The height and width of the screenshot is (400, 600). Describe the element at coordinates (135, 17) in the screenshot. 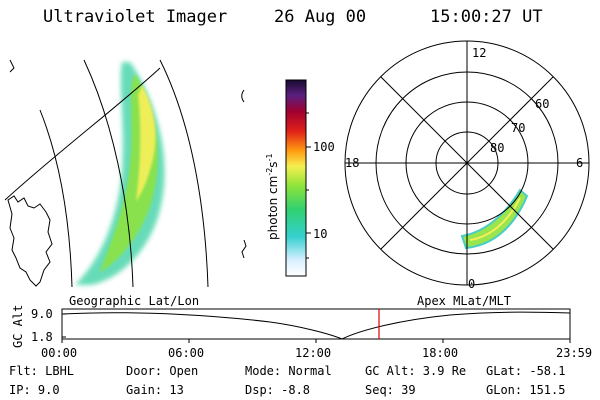

I see `instrument-title: Ultraviolet Imager` at that location.